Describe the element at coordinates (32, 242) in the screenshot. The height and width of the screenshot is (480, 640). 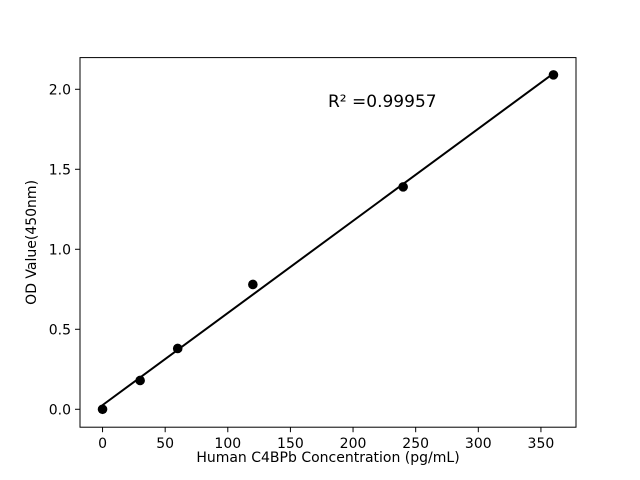
I see `y-axis-title: OD Value(450nm)` at that location.